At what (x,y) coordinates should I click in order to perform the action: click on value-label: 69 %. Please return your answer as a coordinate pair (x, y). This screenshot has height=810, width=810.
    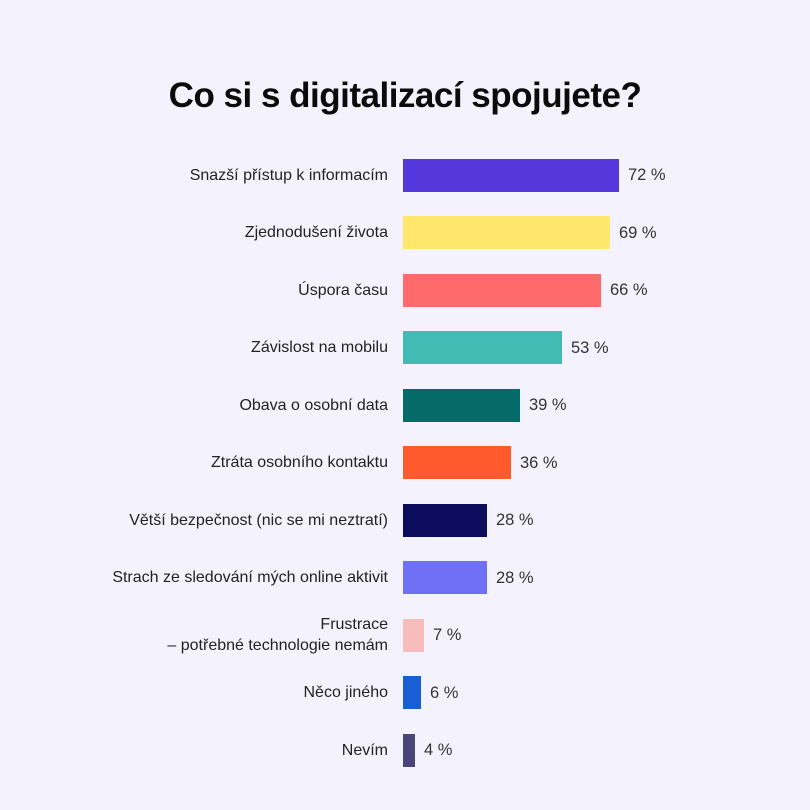
    Looking at the image, I should click on (638, 232).